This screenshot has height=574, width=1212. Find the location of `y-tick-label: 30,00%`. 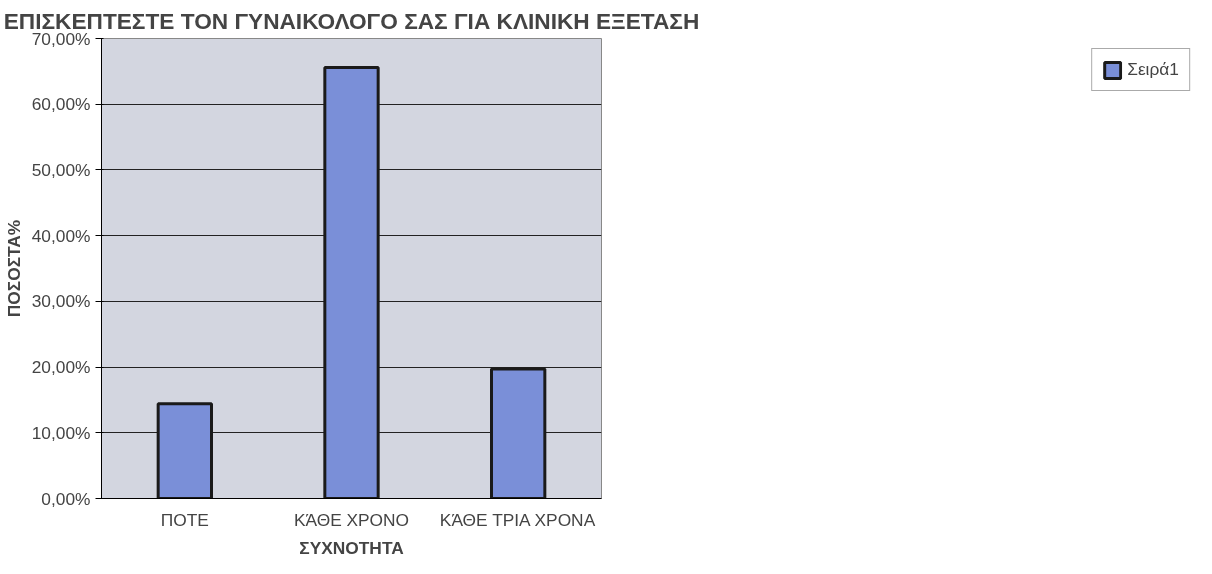

y-tick-label: 30,00% is located at coordinates (61, 301).